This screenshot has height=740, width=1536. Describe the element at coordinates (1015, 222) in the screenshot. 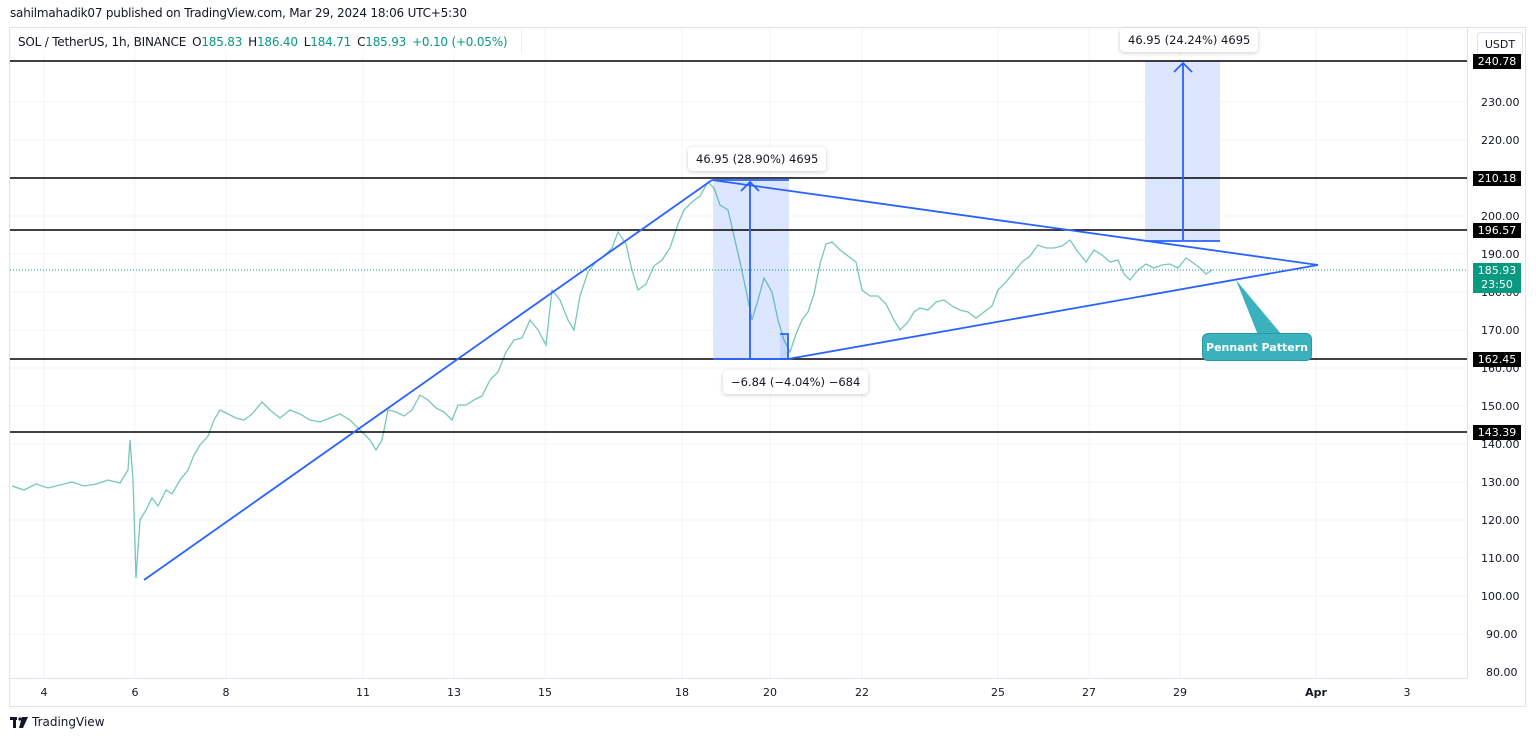

I see `pennant-upper-line` at that location.